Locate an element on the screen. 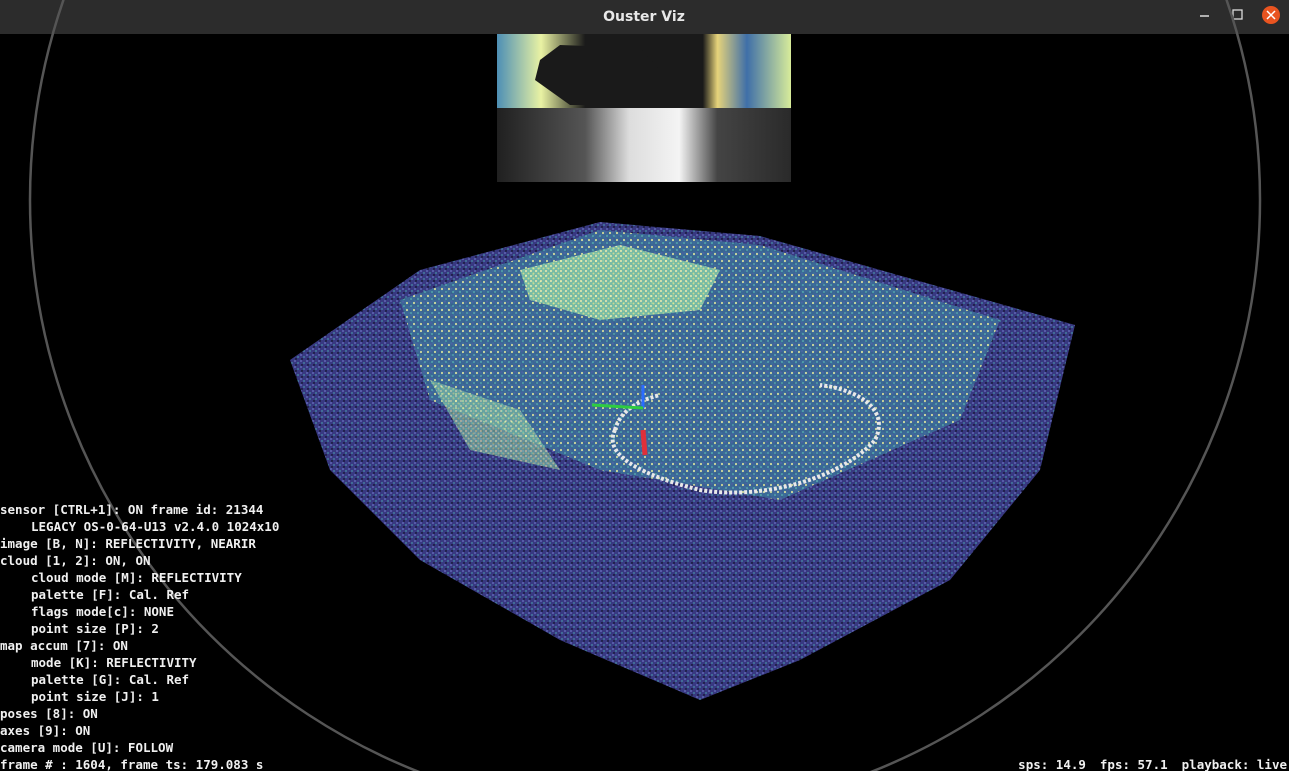 This screenshot has width=1289, height=771. hud-subline: mode [K]: REFLECTIVITY is located at coordinates (114, 662).